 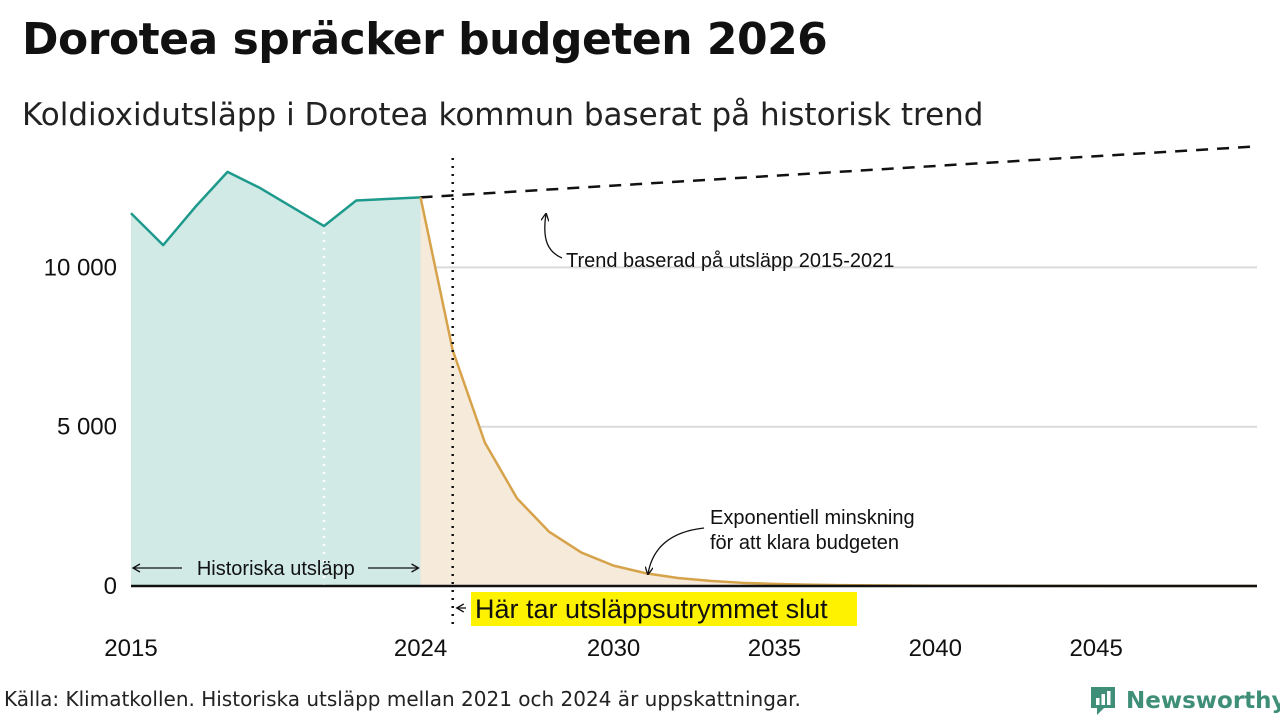 I want to click on trend-line, so click(x=839, y=172).